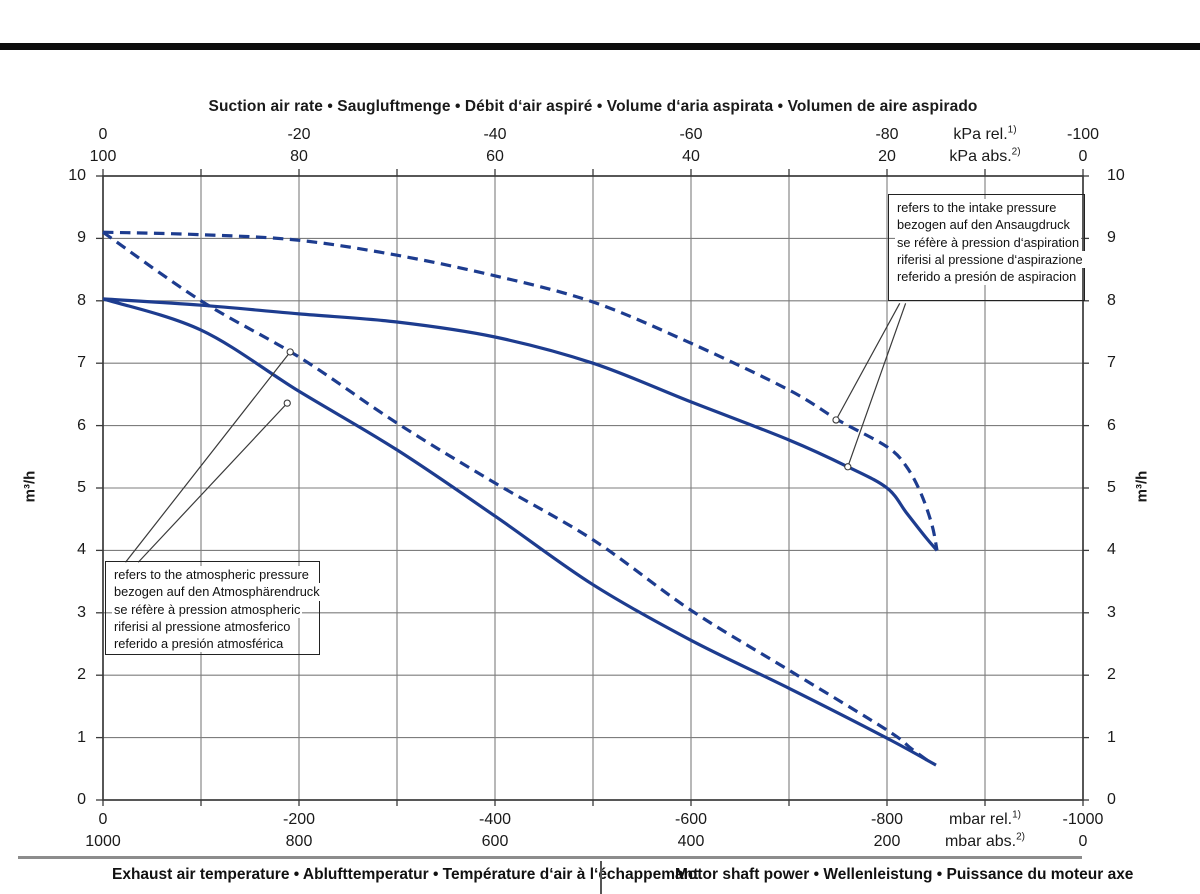 This screenshot has width=1200, height=894. What do you see at coordinates (217, 592) in the screenshot?
I see `annotation-line: bezogen auf den Atmosphärendruck` at bounding box center [217, 592].